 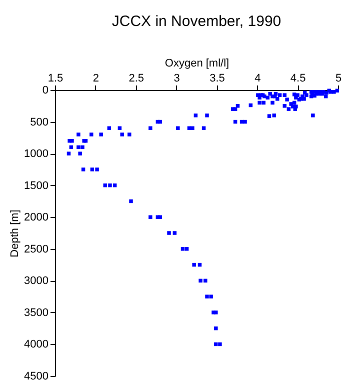 What do you see at coordinates (217, 78) in the screenshot?
I see `x-tick-label: 3.5` at bounding box center [217, 78].